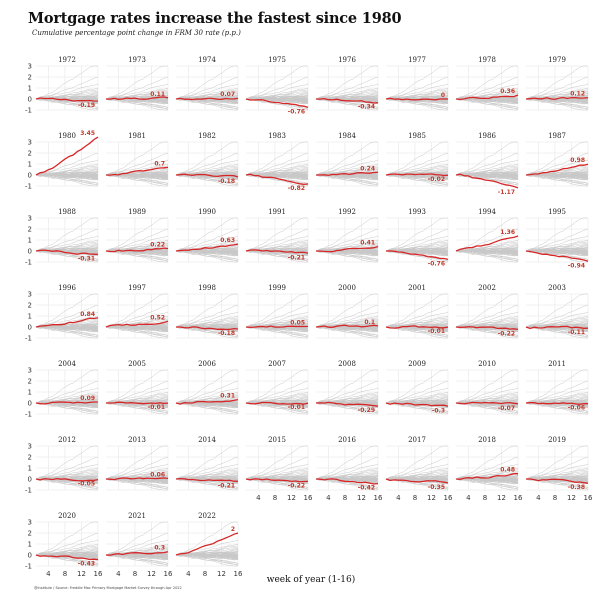 The height and width of the screenshot is (600, 600). I want to click on panel-2002: 2002 -0.22, so click(487, 311).